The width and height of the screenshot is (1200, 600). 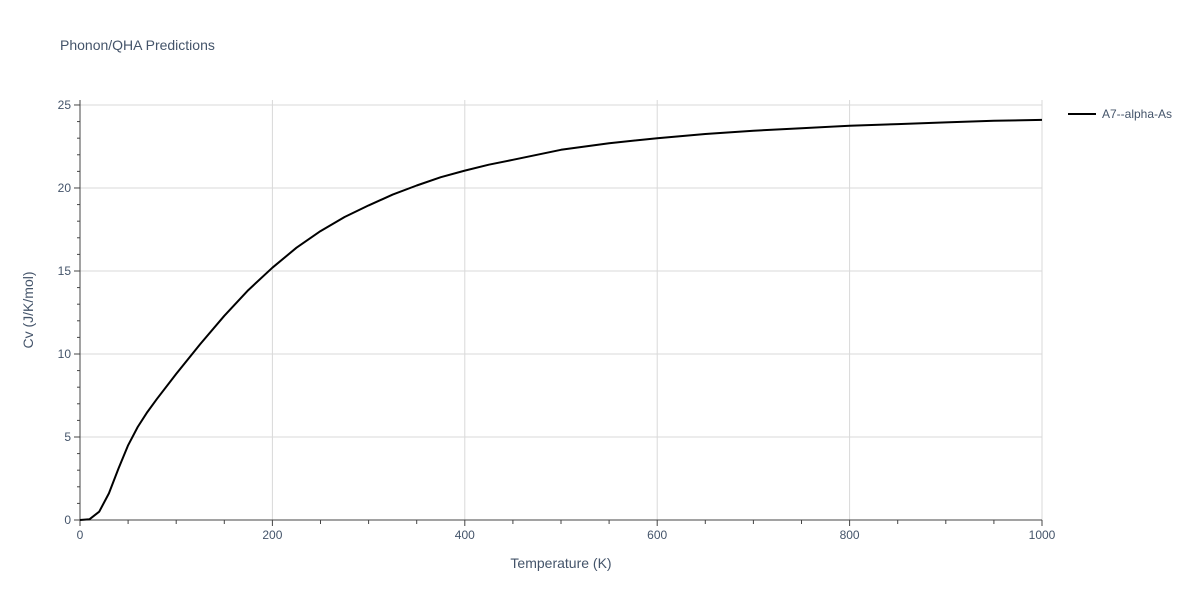 What do you see at coordinates (65, 271) in the screenshot?
I see `y-tick-label: 15` at bounding box center [65, 271].